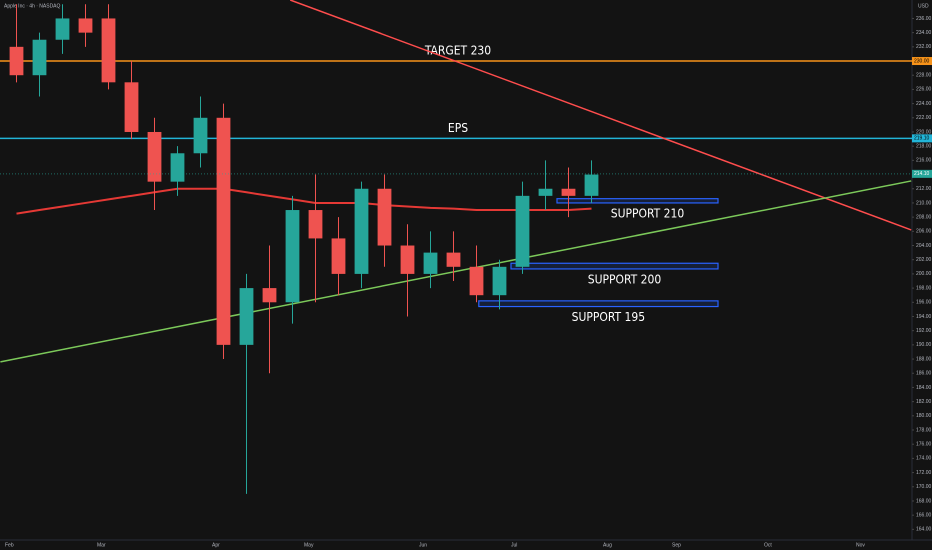  What do you see at coordinates (924, 473) in the screenshot?
I see `y-tick-label: 172.00` at bounding box center [924, 473].